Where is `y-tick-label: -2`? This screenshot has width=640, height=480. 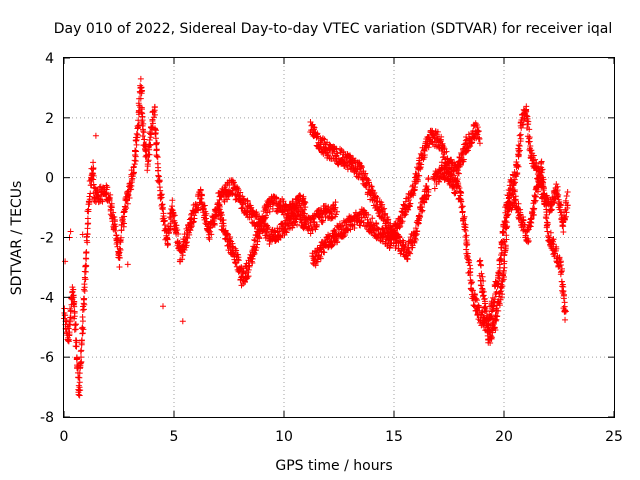 y-tick-label: -2 is located at coordinates (47, 239).